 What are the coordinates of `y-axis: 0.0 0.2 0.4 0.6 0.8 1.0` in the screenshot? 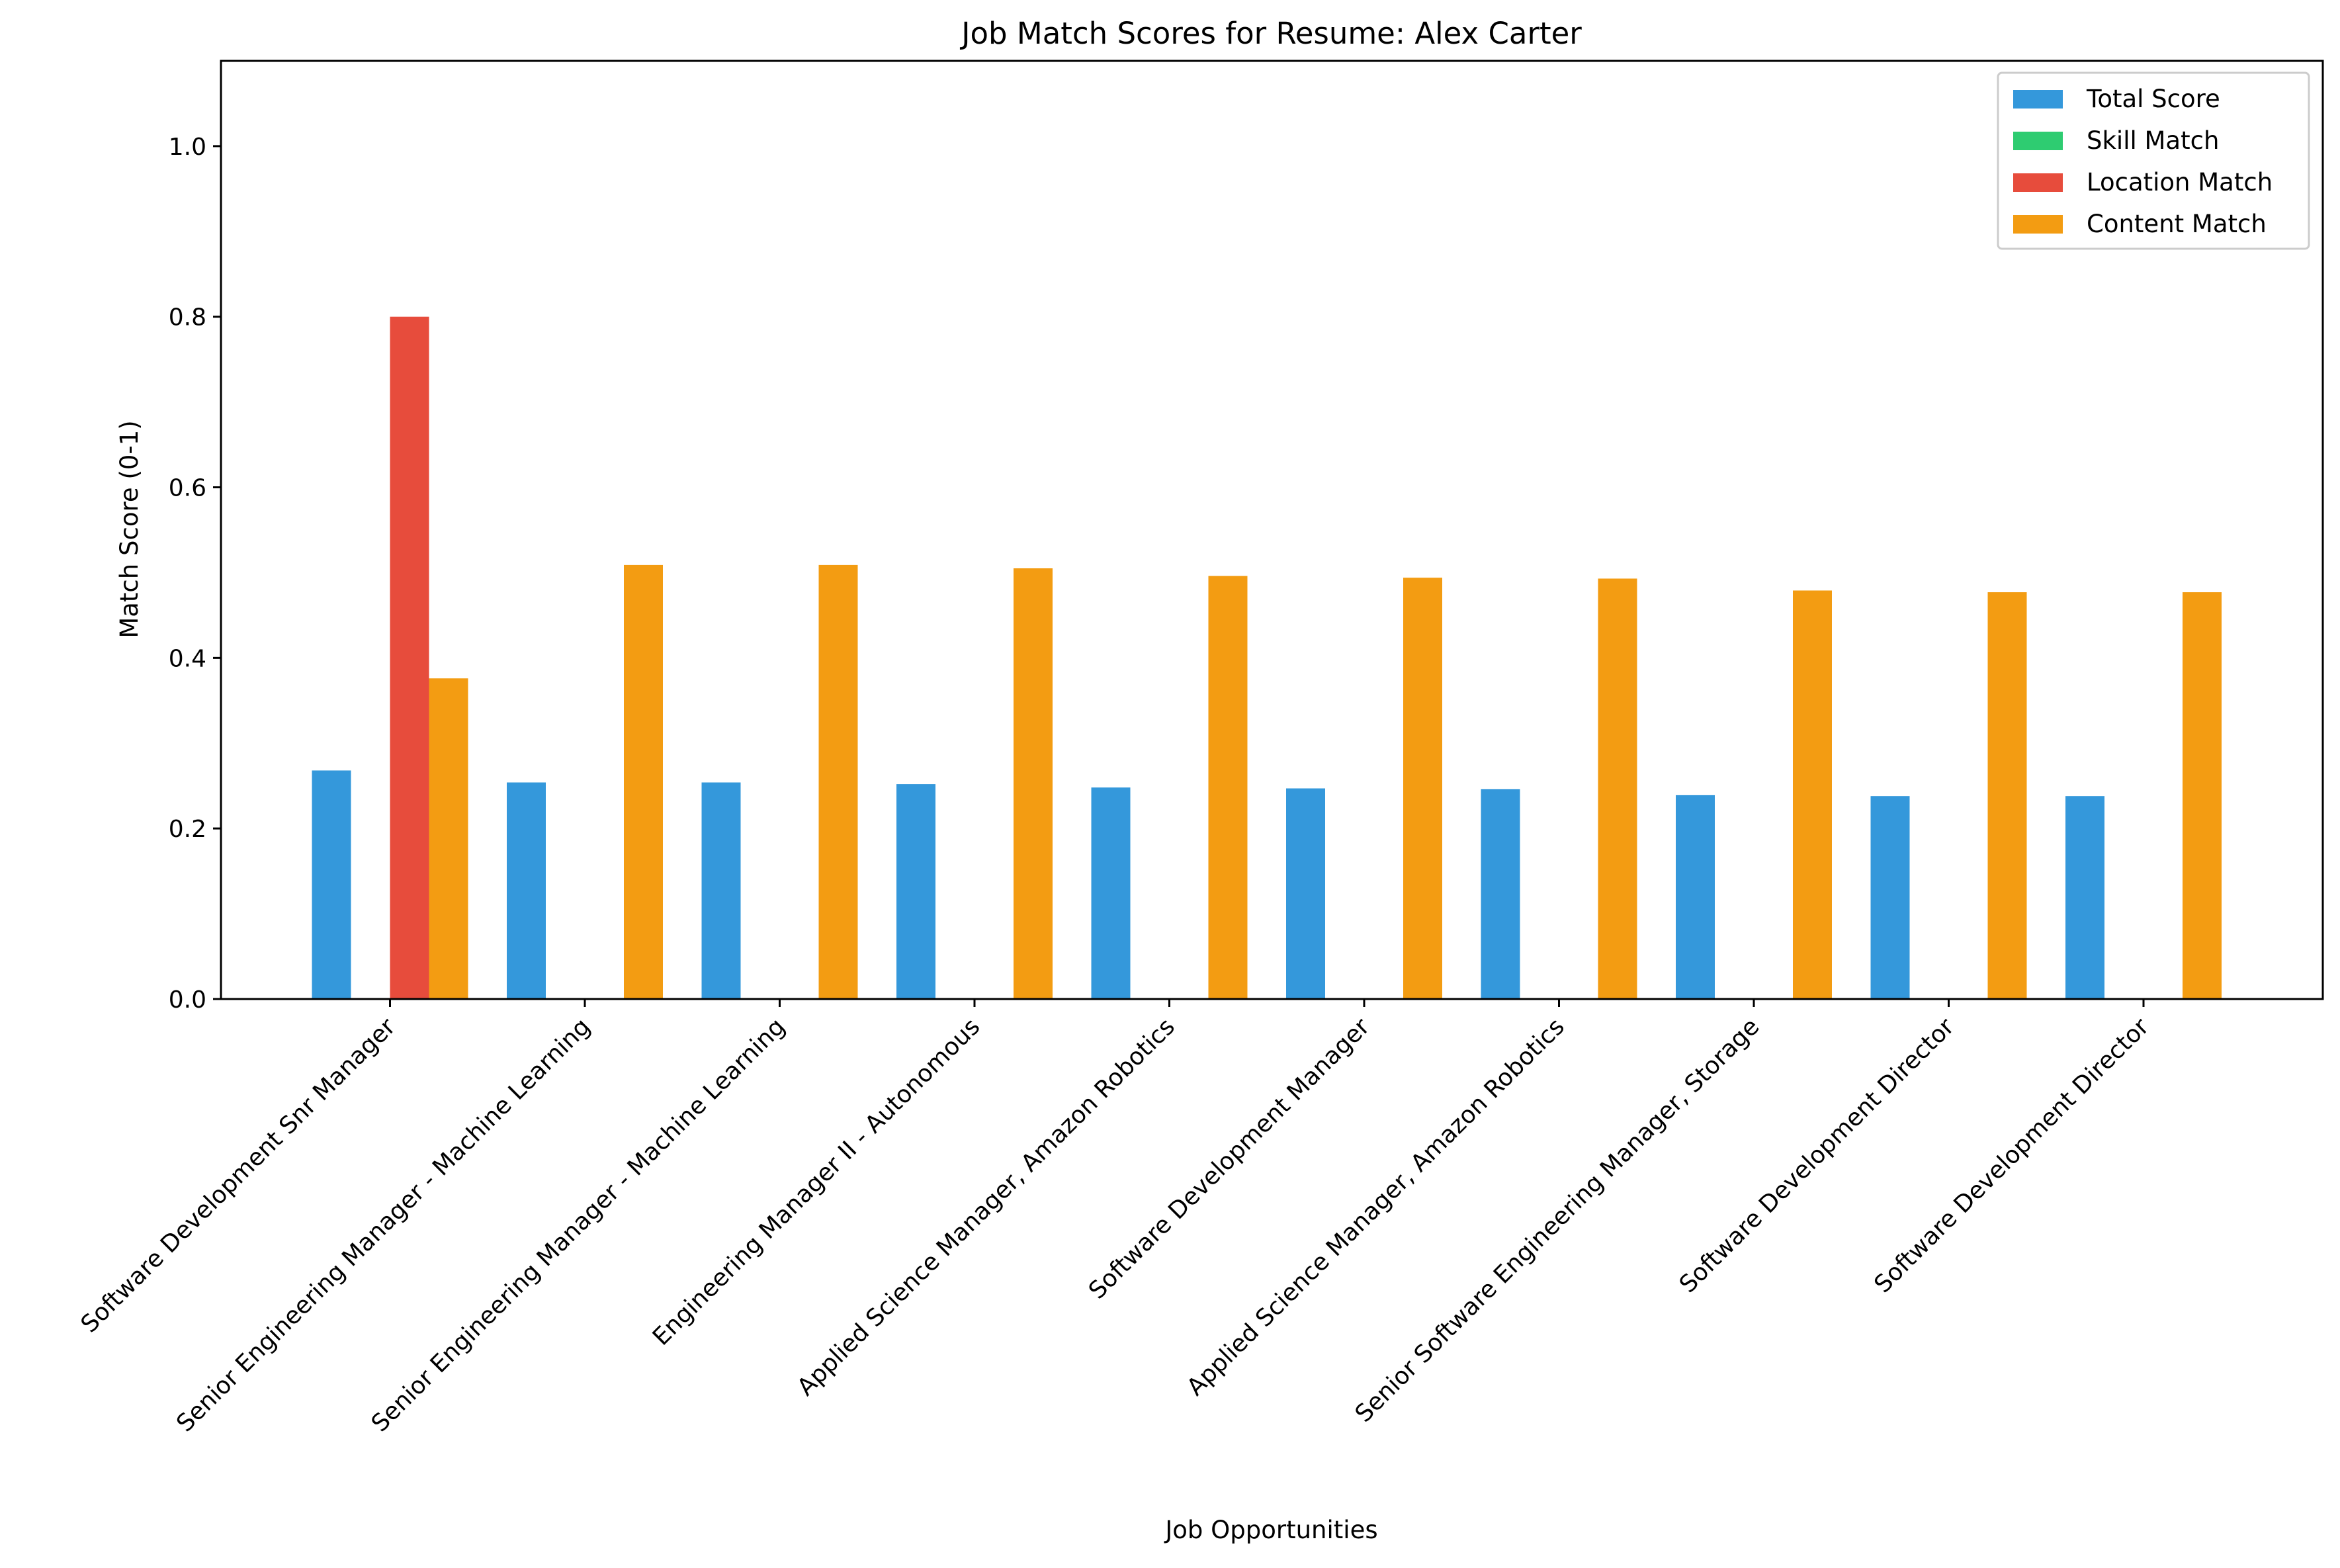 It's located at (195, 574).